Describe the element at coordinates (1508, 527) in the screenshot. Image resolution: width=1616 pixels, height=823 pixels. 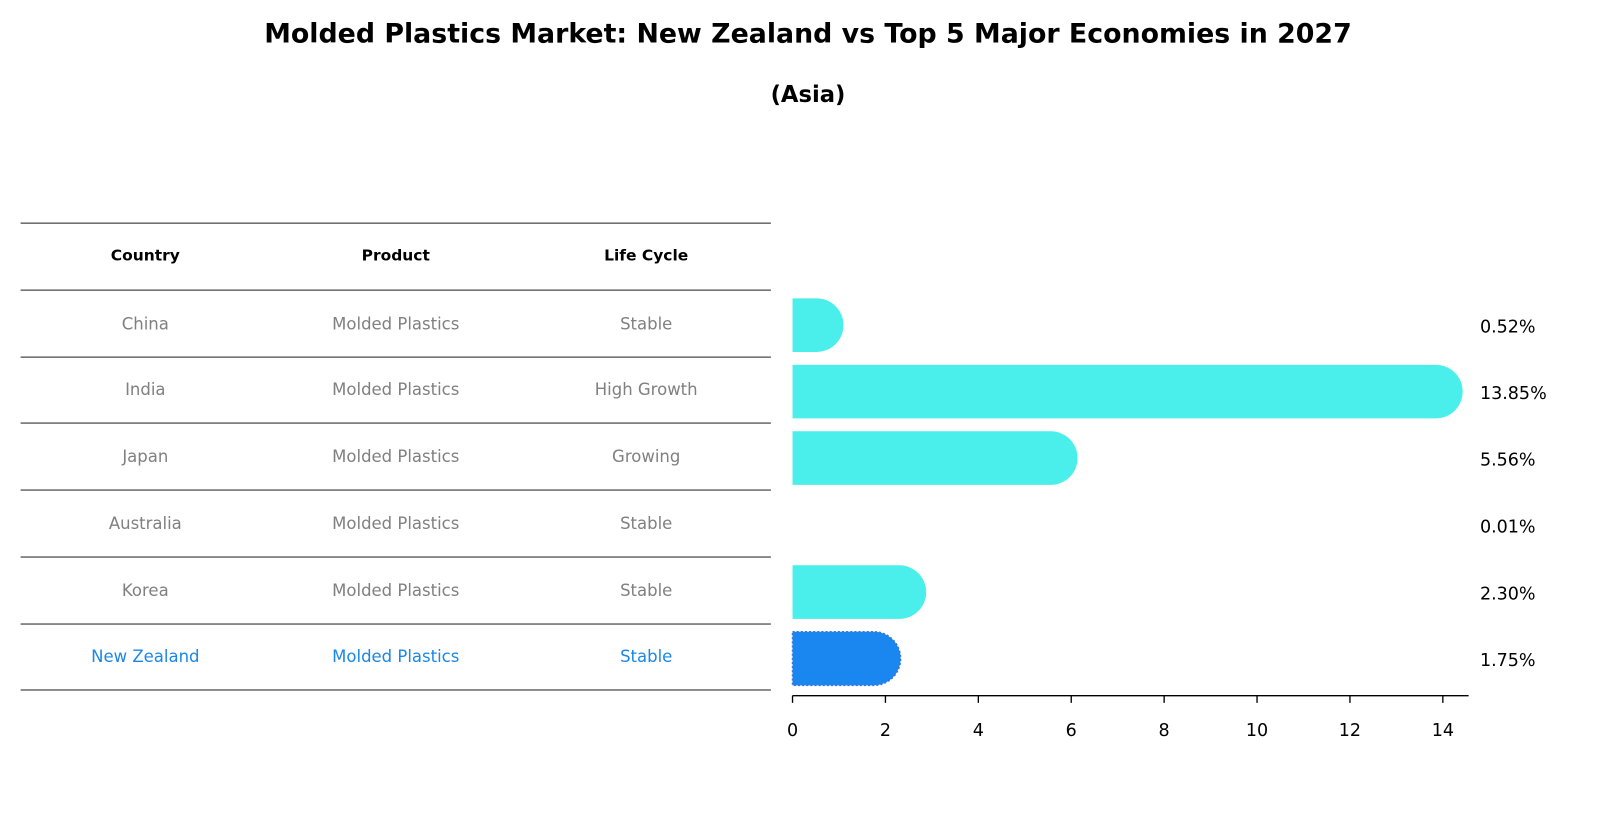
I see `value-label: 0.01%` at that location.